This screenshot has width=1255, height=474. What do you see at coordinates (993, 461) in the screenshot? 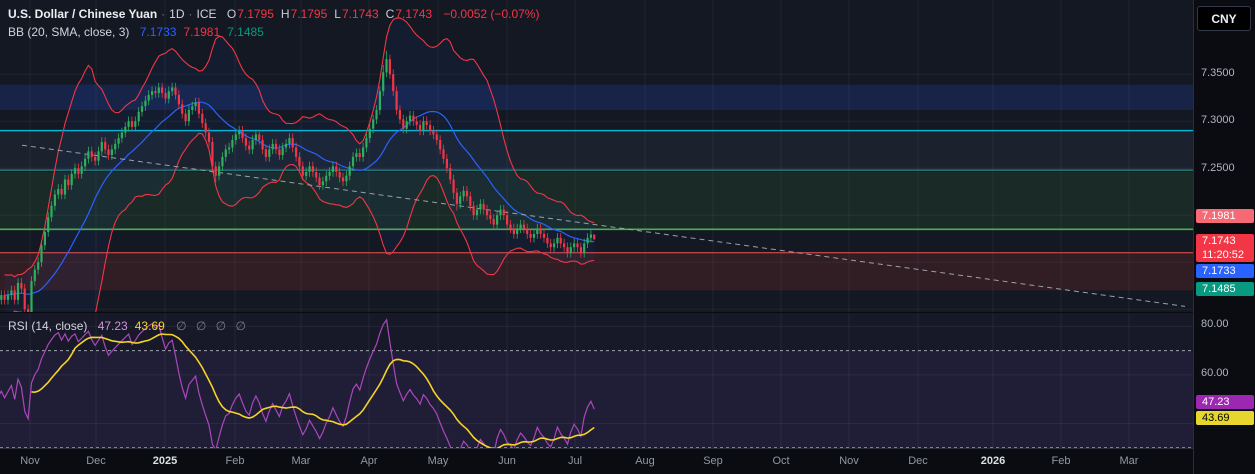
I see `time-axis-year-label: 2026` at bounding box center [993, 461].